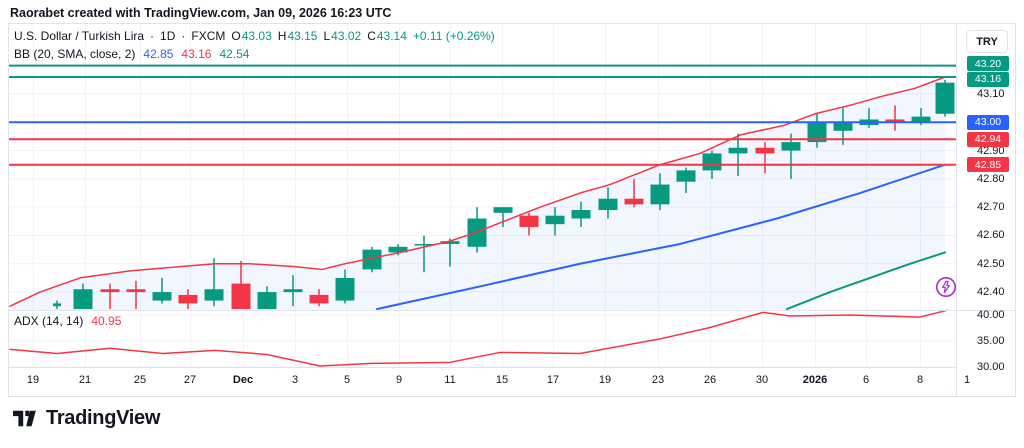 The height and width of the screenshot is (448, 1024). I want to click on adx-label: ADX (14, 14), so click(49, 321).